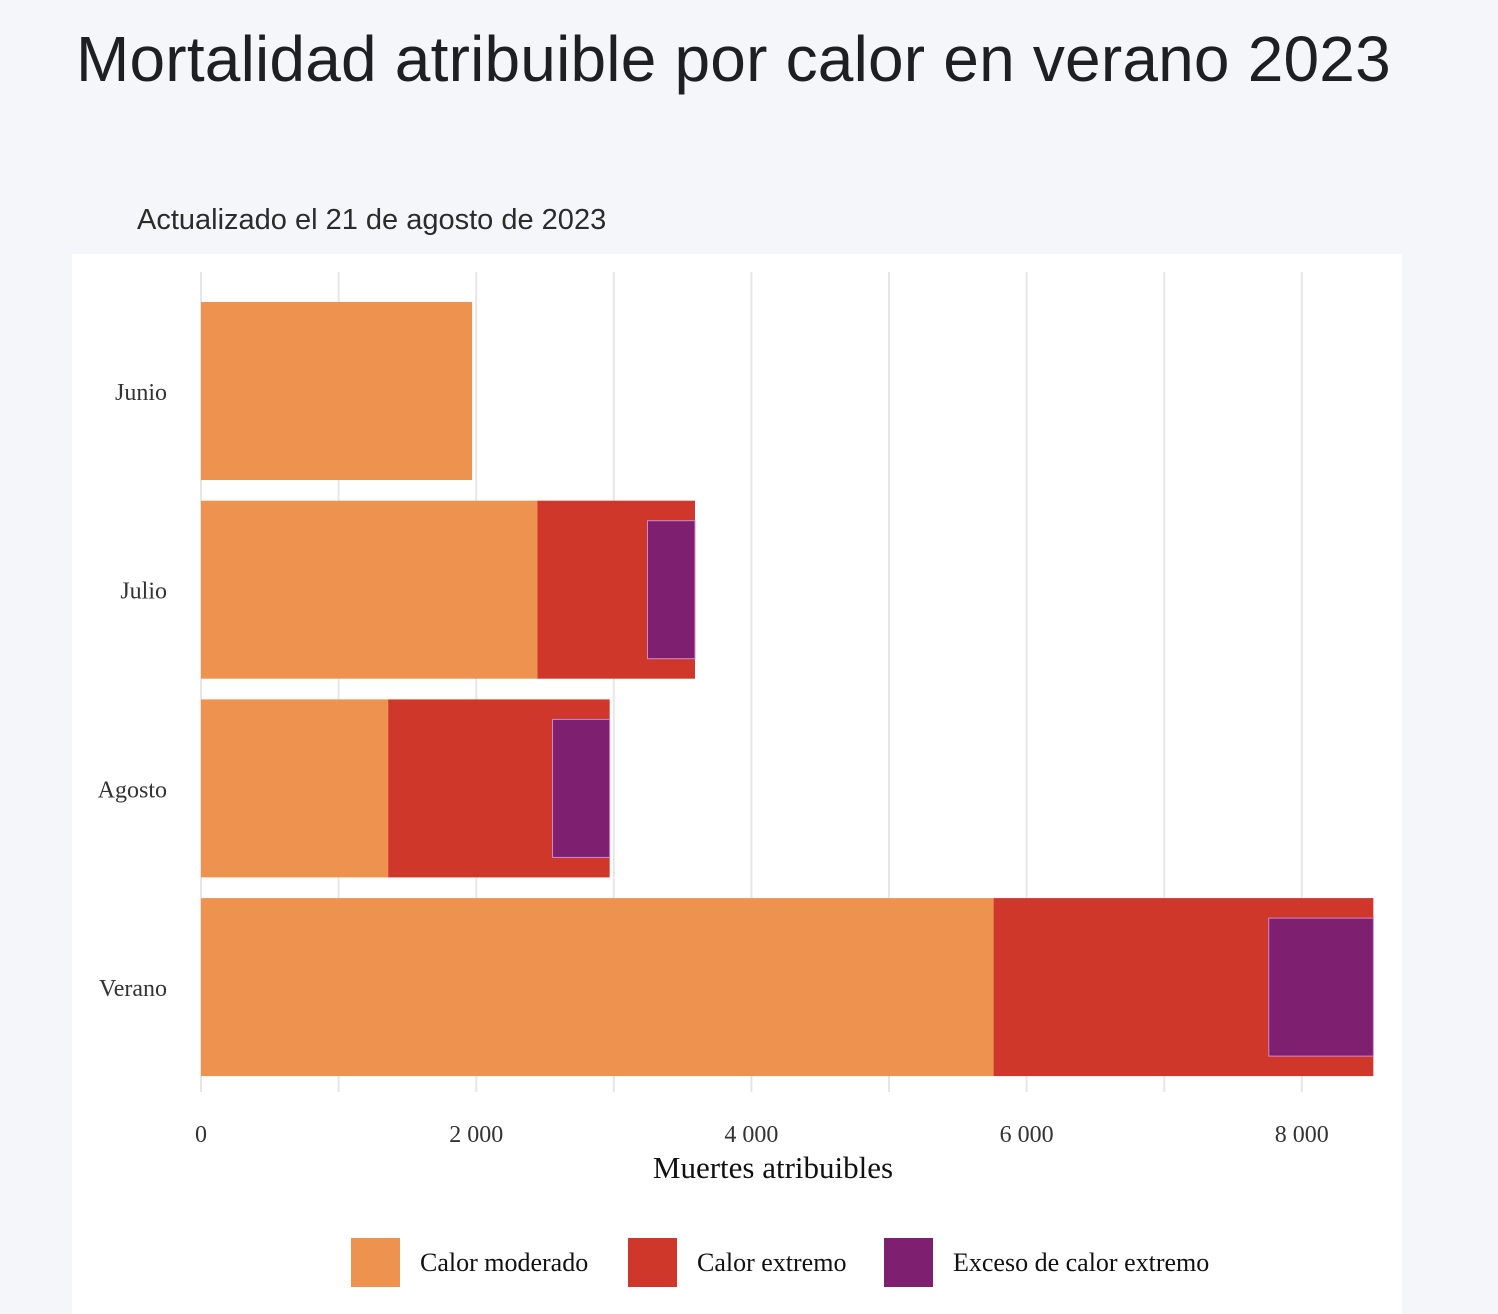 The height and width of the screenshot is (1314, 1498). What do you see at coordinates (1027, 1135) in the screenshot?
I see `x-axis-tick-label: 6 000` at bounding box center [1027, 1135].